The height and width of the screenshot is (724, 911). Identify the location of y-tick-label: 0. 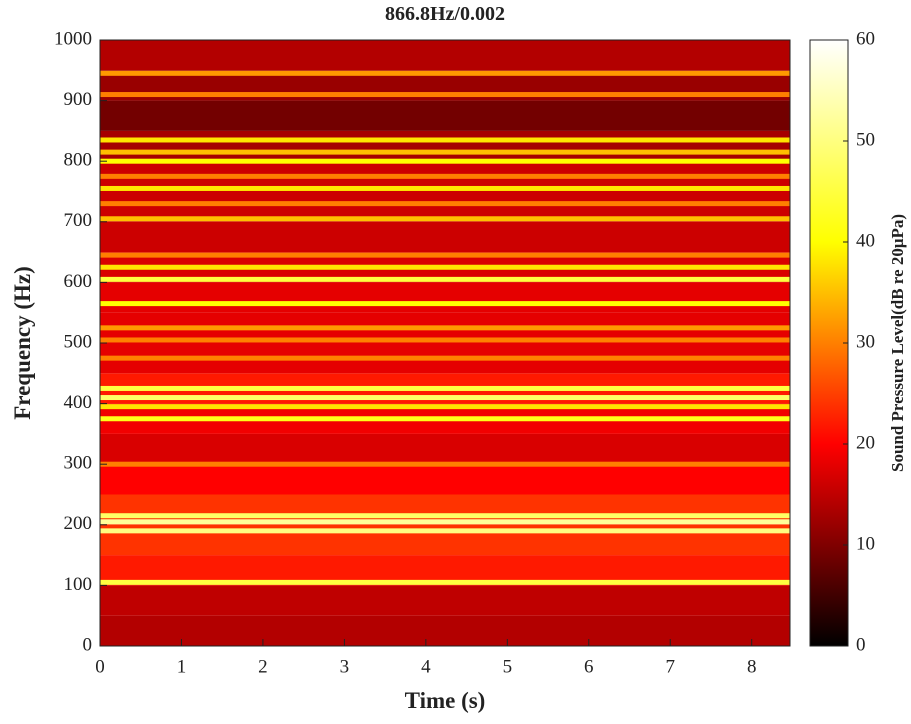
(88, 644).